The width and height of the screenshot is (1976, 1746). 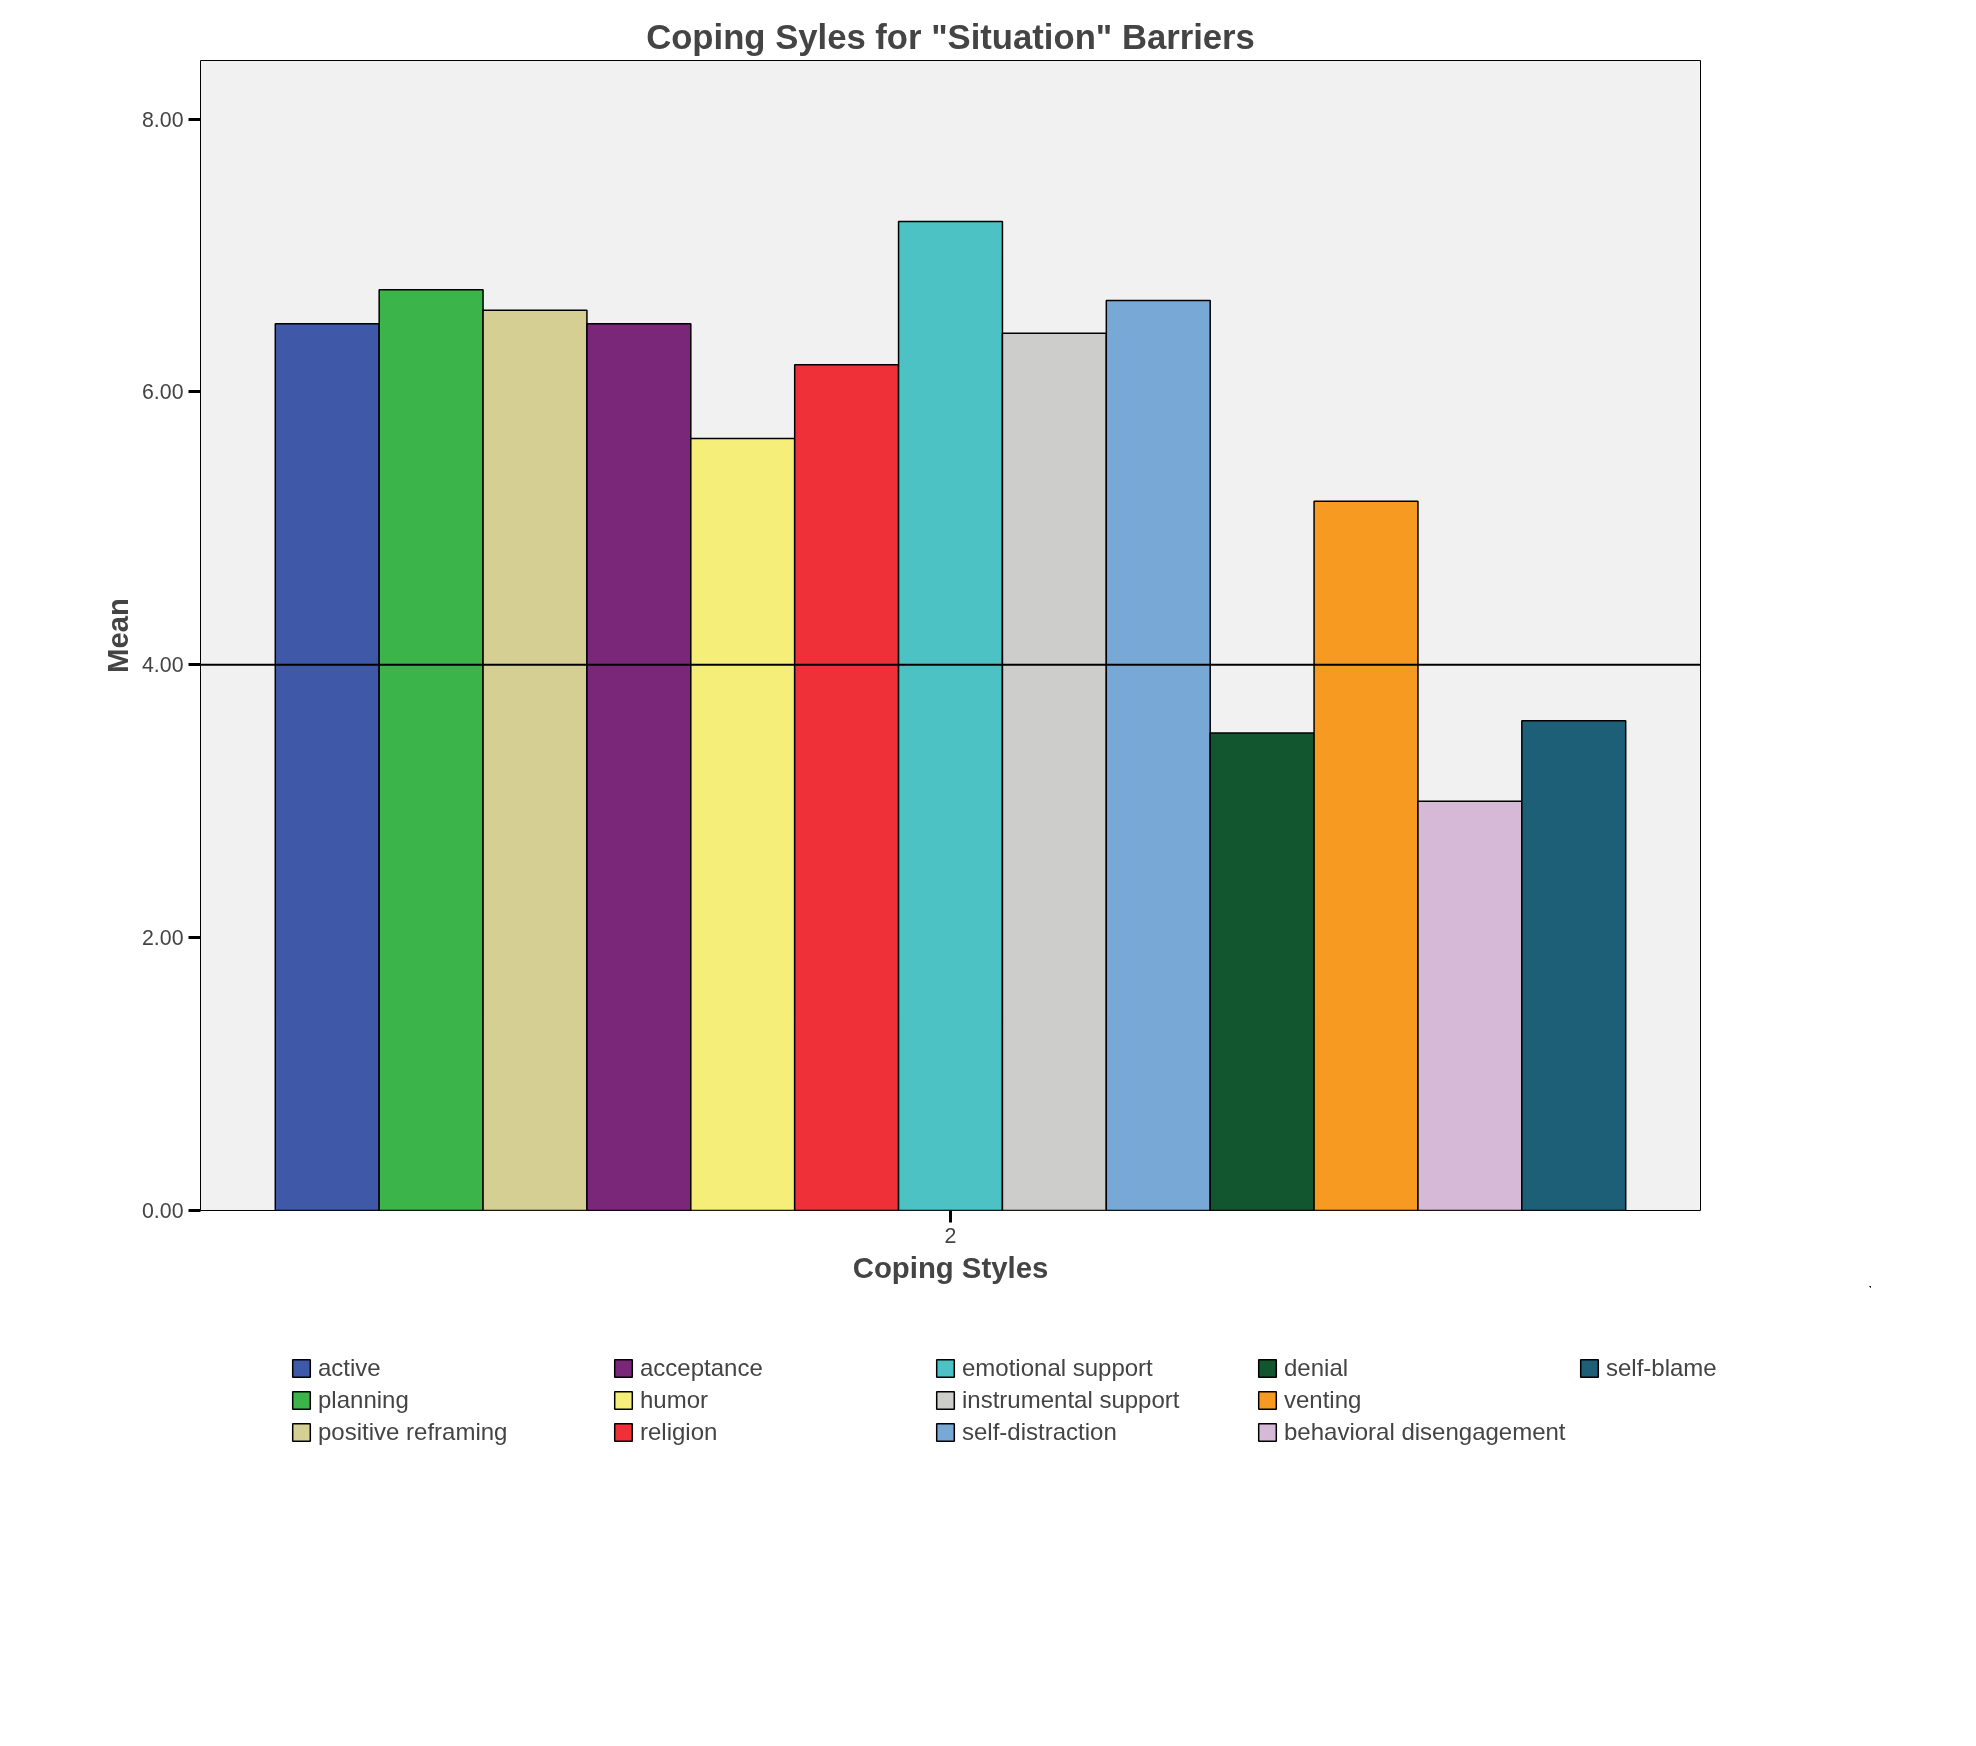 What do you see at coordinates (413, 1432) in the screenshot?
I see `legend-label: positive reframing` at bounding box center [413, 1432].